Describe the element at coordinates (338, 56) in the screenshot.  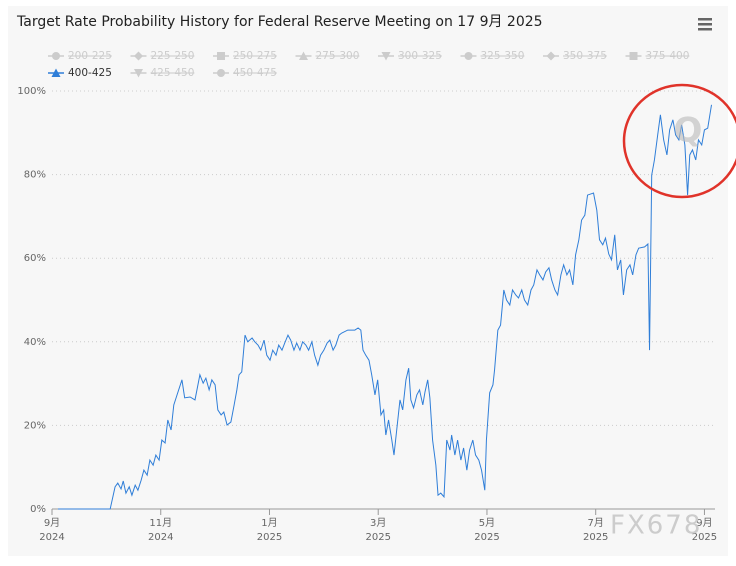
I see `legend-label: 275-300` at that location.